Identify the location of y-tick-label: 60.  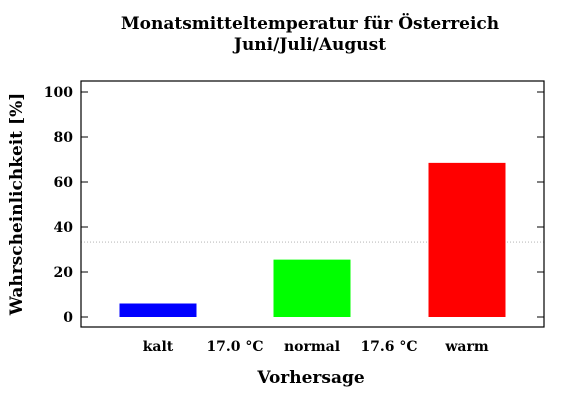
(64, 183).